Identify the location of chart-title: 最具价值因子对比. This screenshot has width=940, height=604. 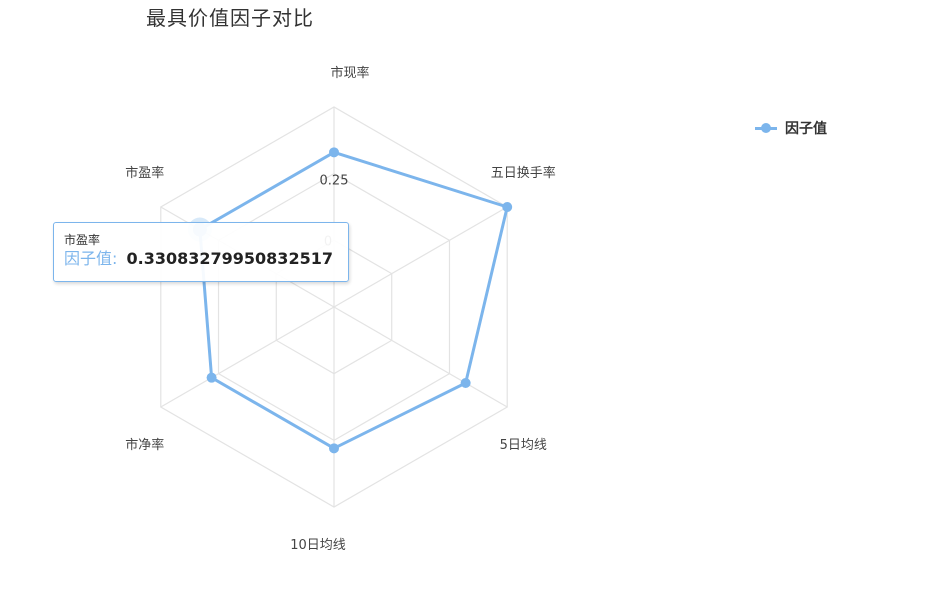
(230, 18).